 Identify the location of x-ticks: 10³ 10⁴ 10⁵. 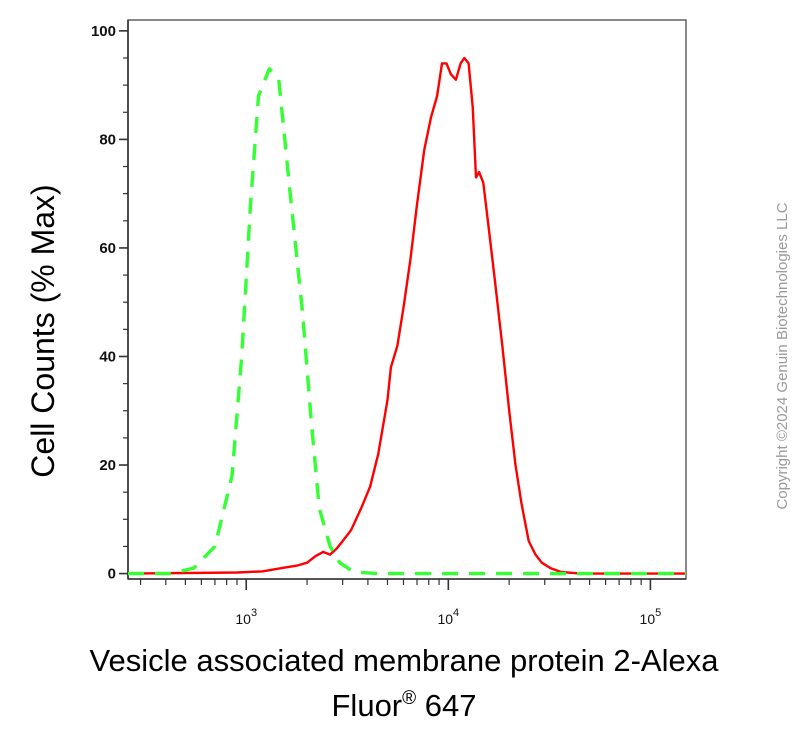
(448, 603).